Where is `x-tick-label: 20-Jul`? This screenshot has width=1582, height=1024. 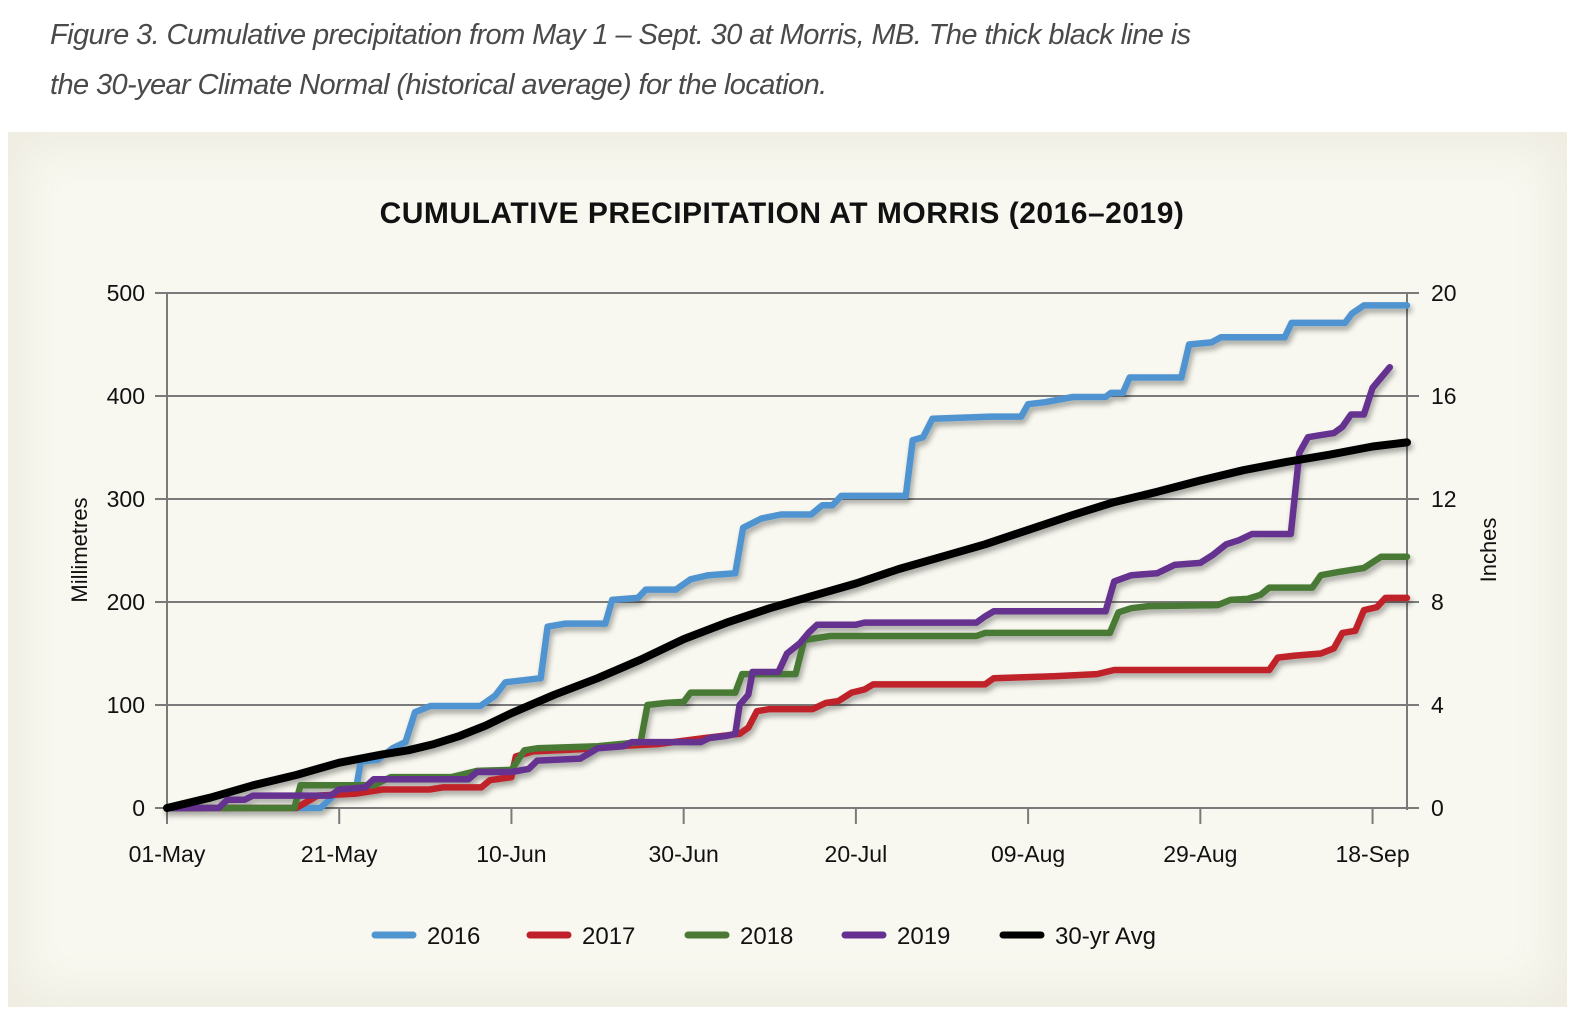
x-tick-label: 20-Jul is located at coordinates (856, 854).